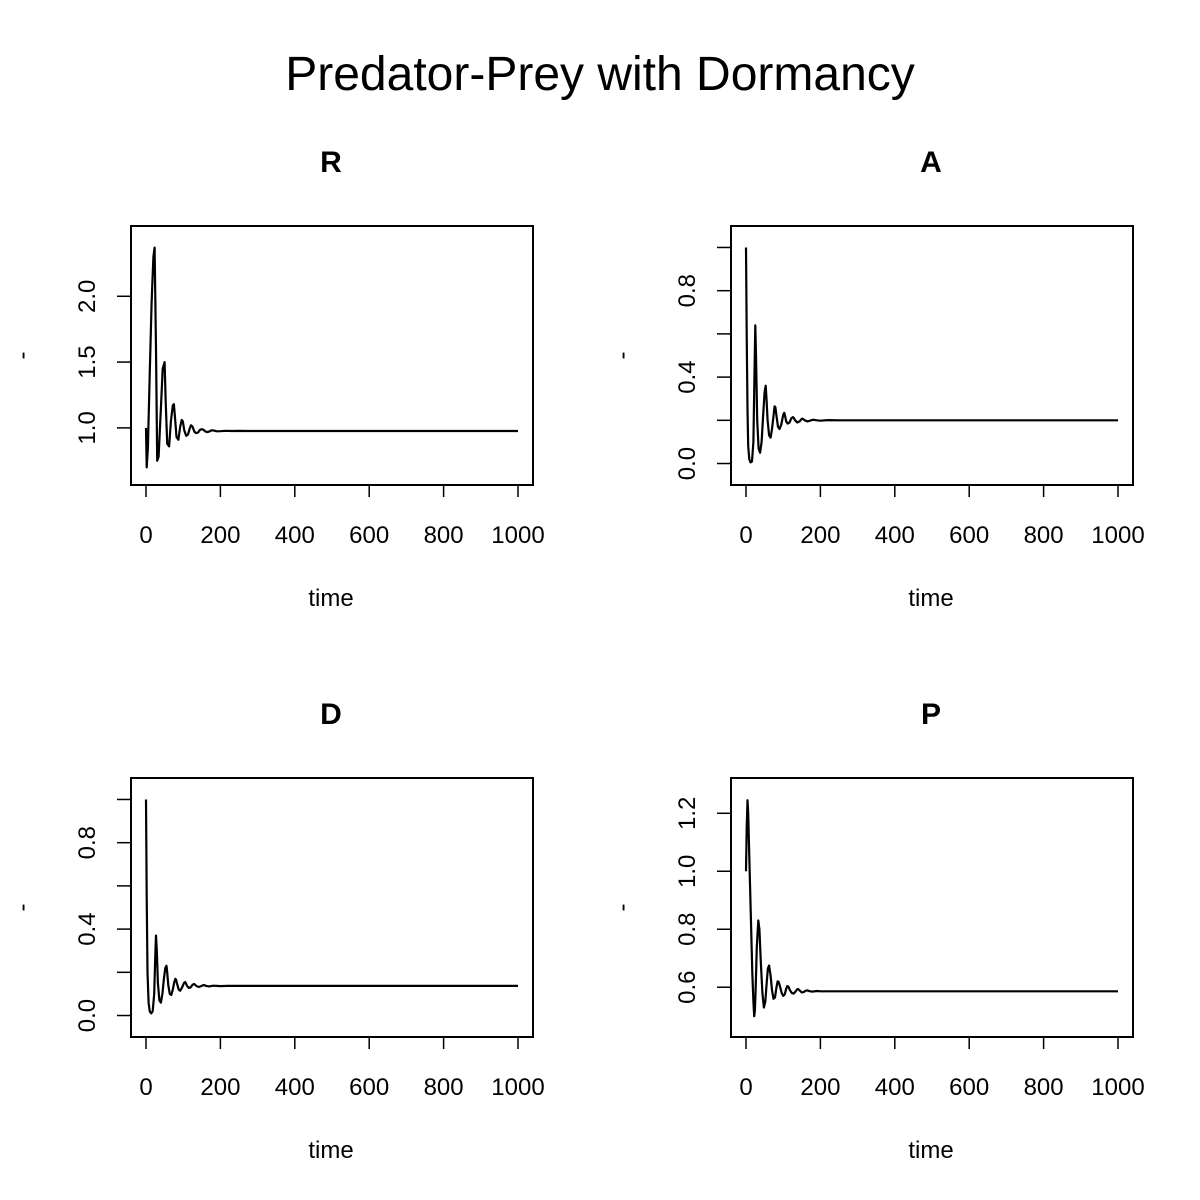 This screenshot has width=1200, height=1200. I want to click on series-line-a, so click(931, 355).